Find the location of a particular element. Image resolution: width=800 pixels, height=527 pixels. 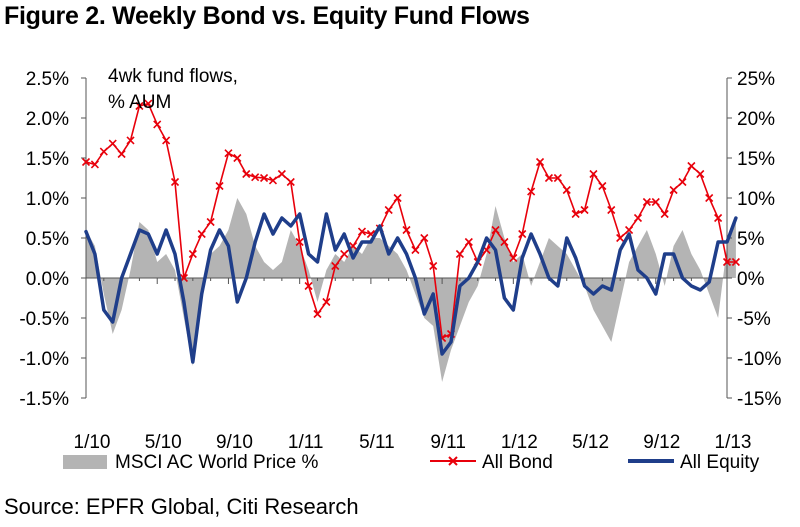

right-tick-label: 15% is located at coordinates (756, 159).